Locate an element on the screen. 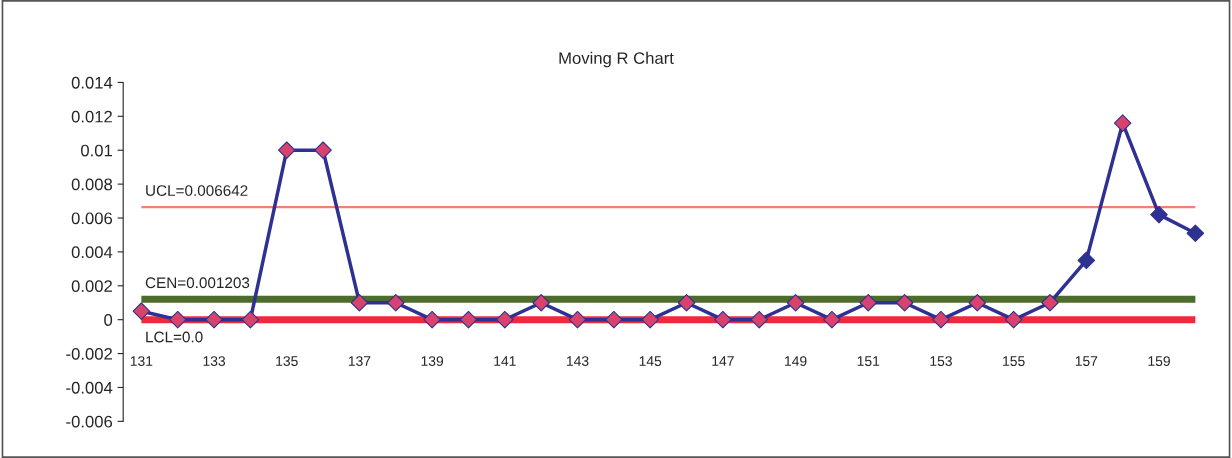 The width and height of the screenshot is (1232, 458). x-tick-label: 139 is located at coordinates (432, 361).